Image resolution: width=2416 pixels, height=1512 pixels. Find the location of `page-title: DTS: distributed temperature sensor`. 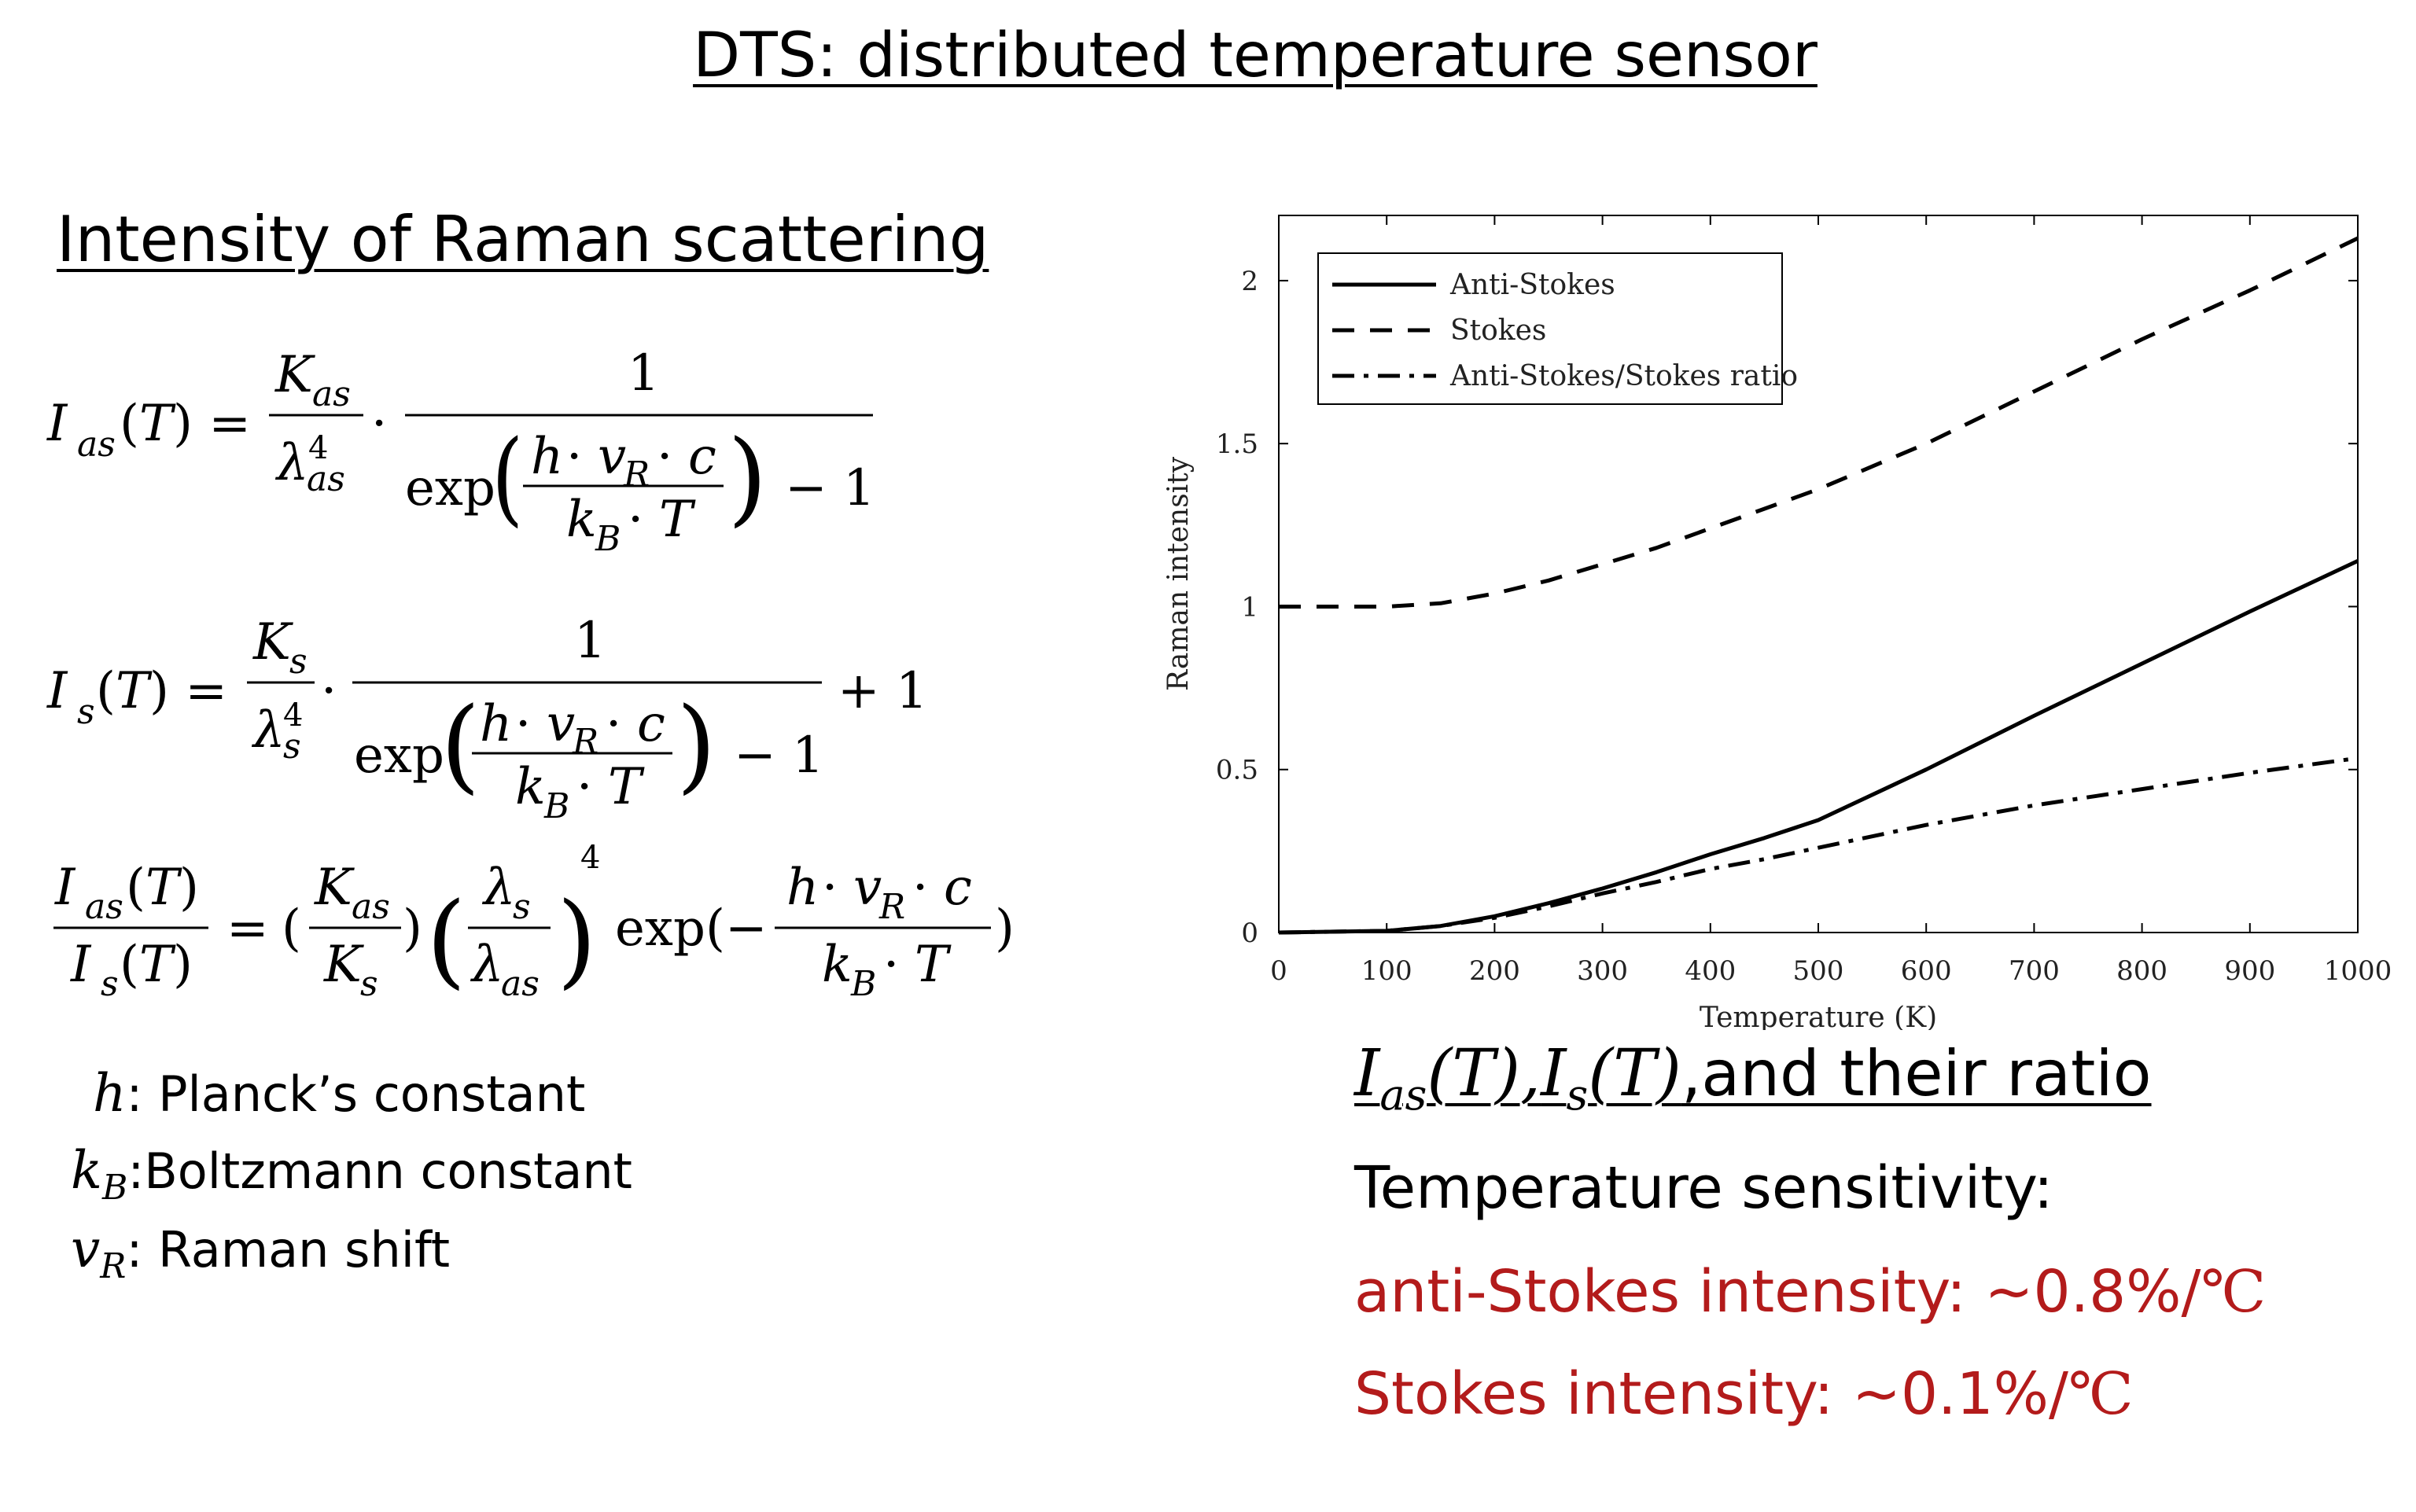

page-title: DTS: distributed temperature sensor is located at coordinates (1256, 55).